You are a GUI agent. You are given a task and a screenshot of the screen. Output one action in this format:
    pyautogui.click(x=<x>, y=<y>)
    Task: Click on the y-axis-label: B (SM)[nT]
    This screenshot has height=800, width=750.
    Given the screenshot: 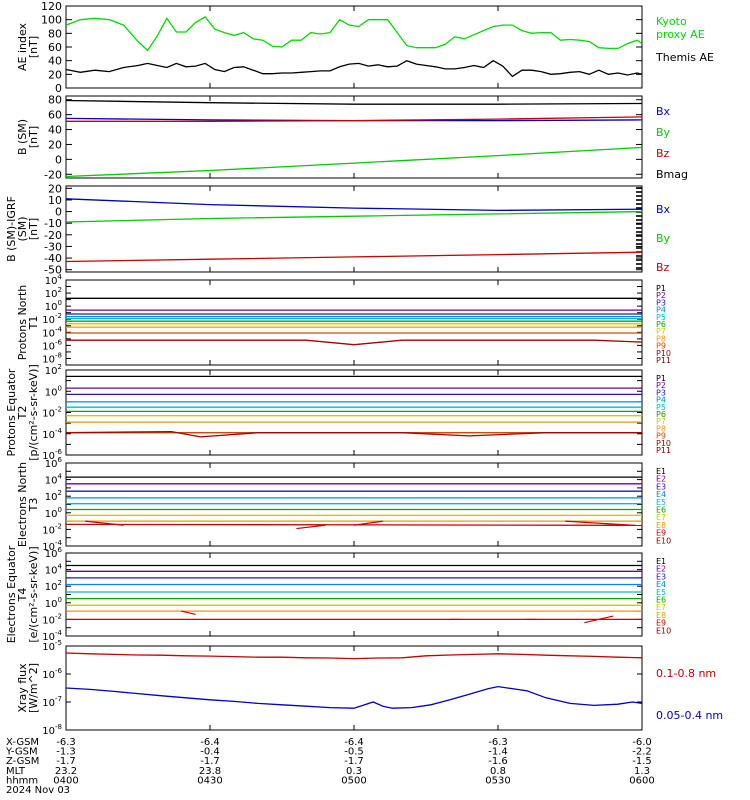 What is the action you would take?
    pyautogui.click(x=28, y=137)
    